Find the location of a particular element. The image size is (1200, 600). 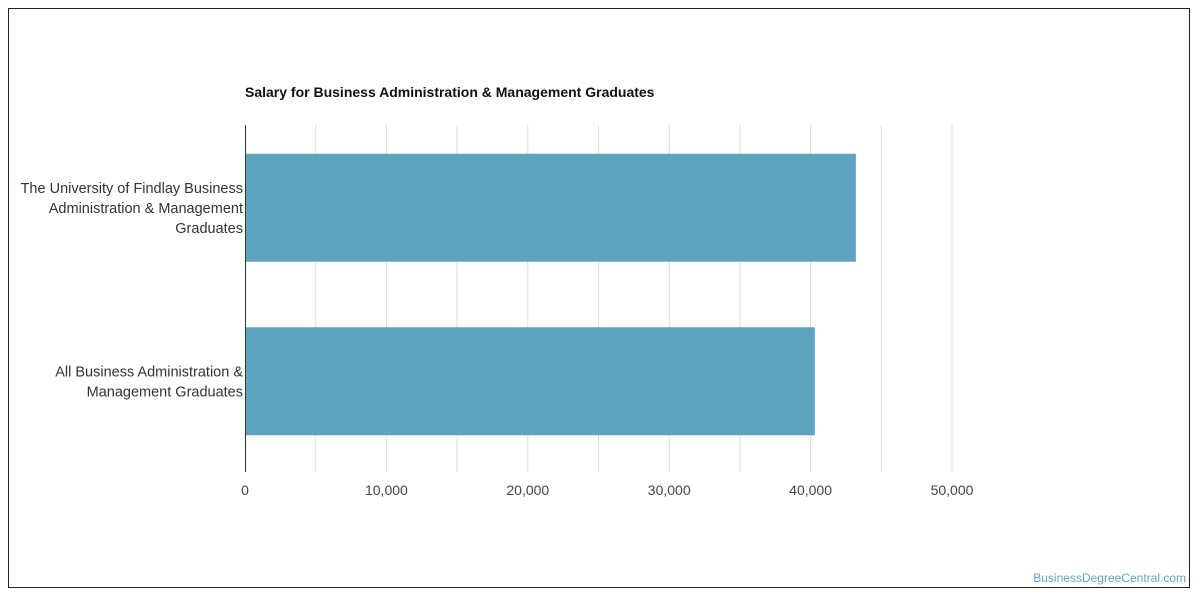

x-tick-label: 50,000 is located at coordinates (952, 490).